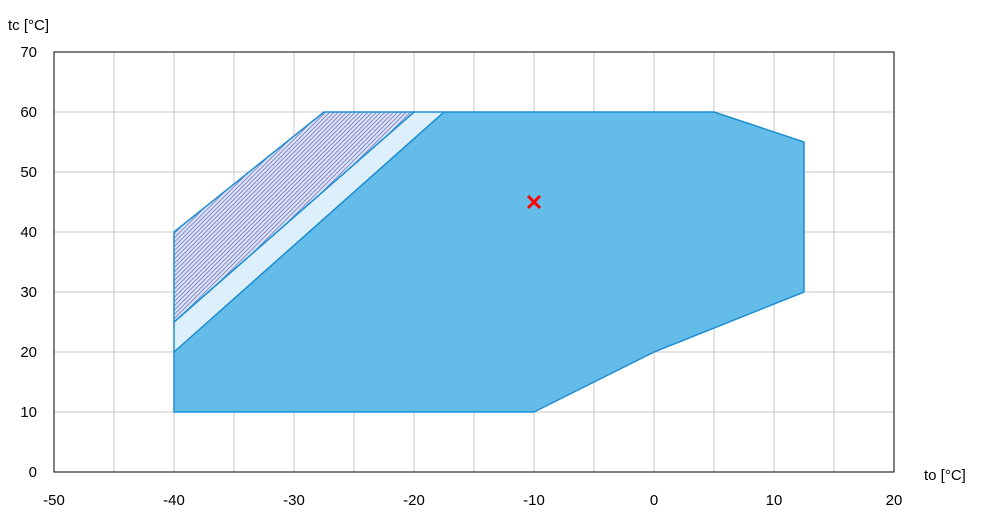 The height and width of the screenshot is (516, 987). Describe the element at coordinates (28, 25) in the screenshot. I see `y-axis-label: tc [°C]` at that location.